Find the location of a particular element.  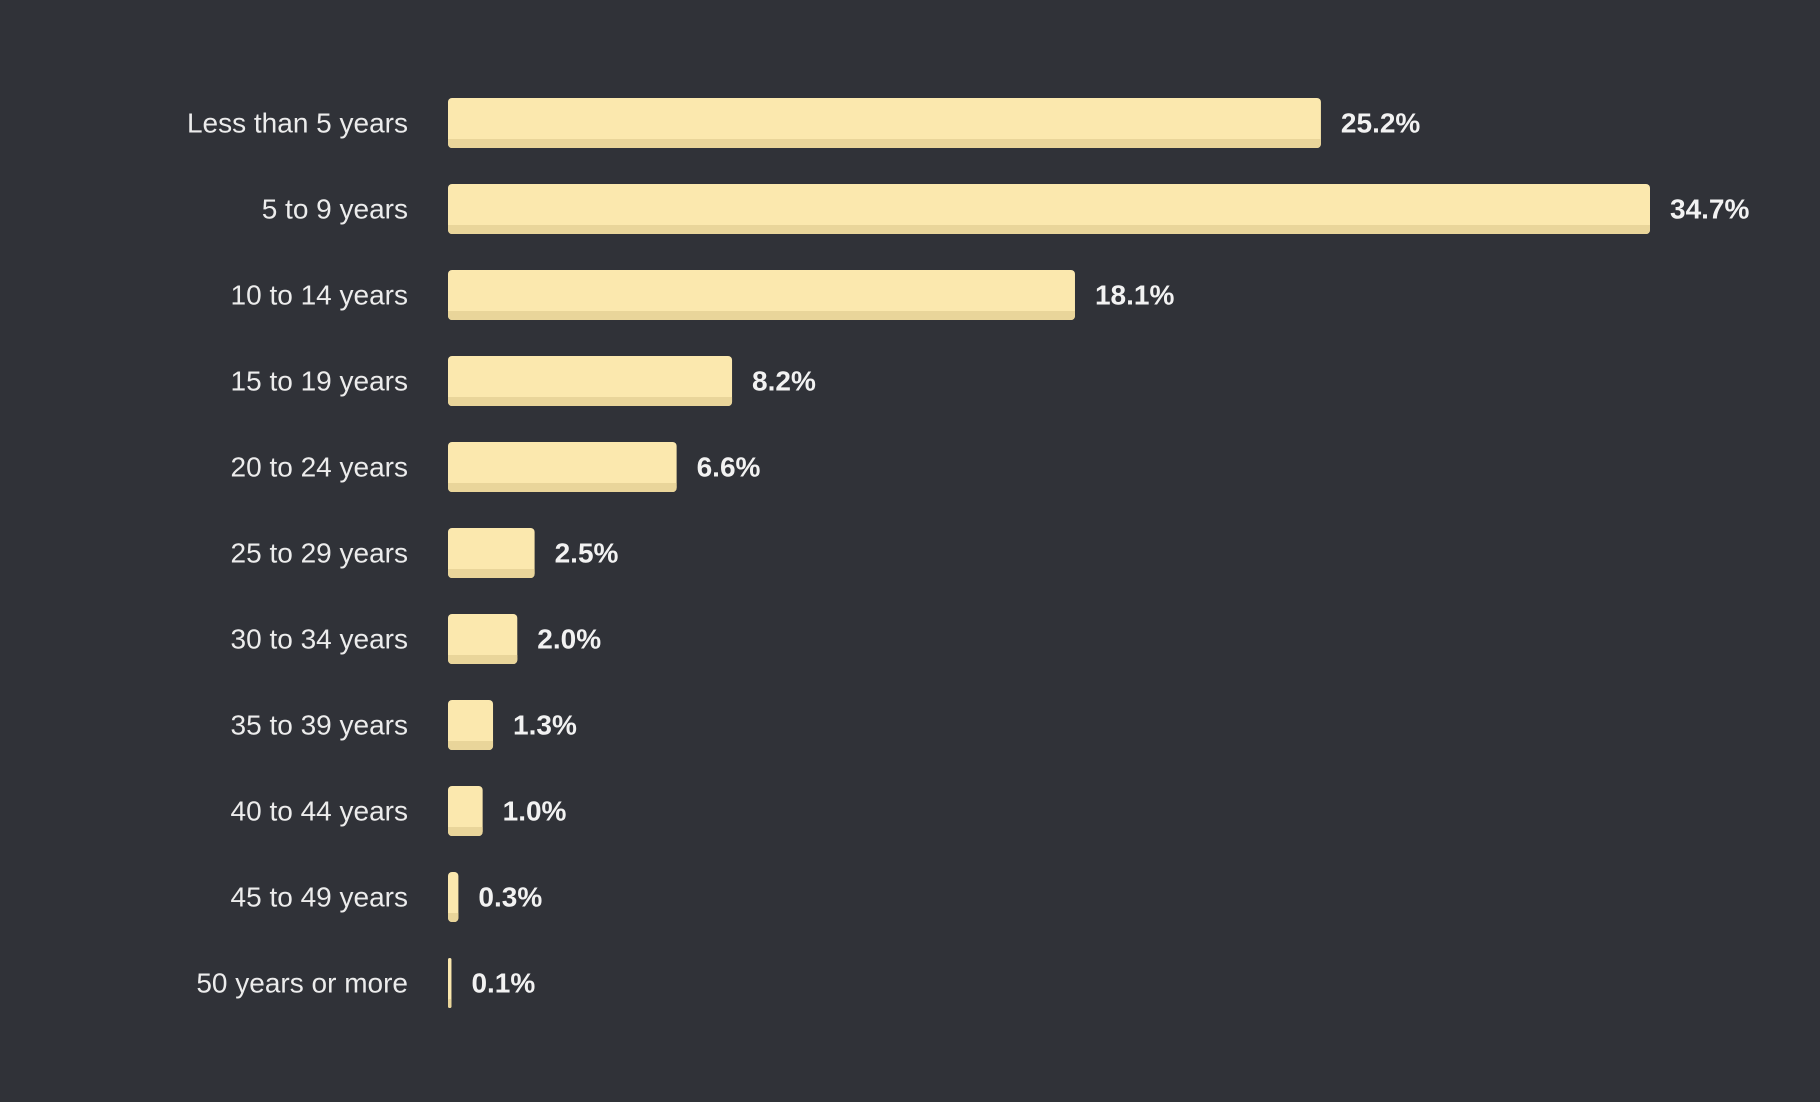

value-label: 0.3% is located at coordinates (510, 897).